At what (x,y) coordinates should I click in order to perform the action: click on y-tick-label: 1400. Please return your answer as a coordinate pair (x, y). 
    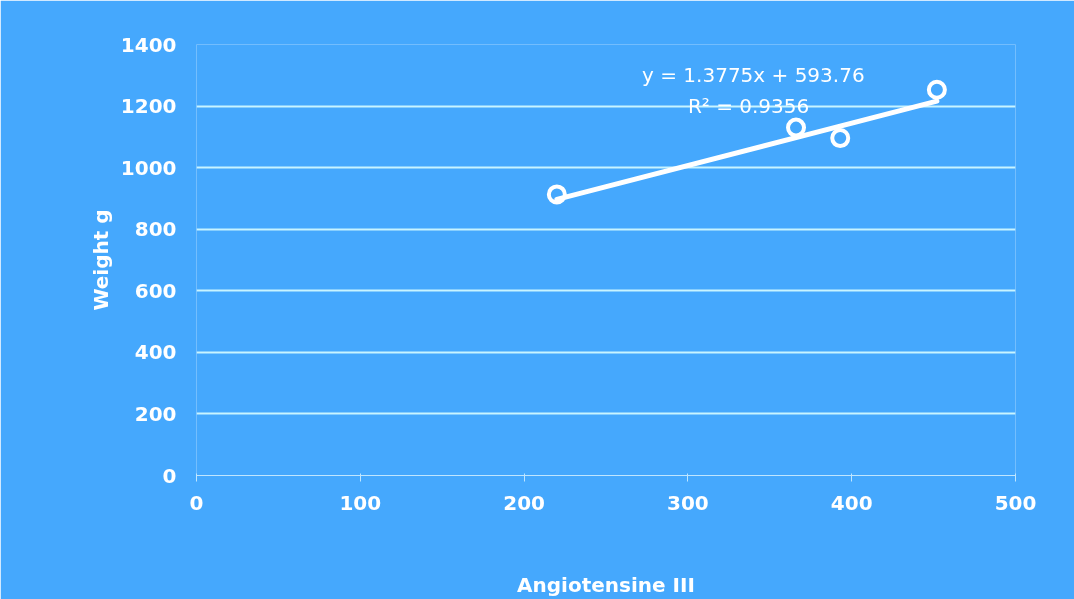
    Looking at the image, I should click on (148, 44).